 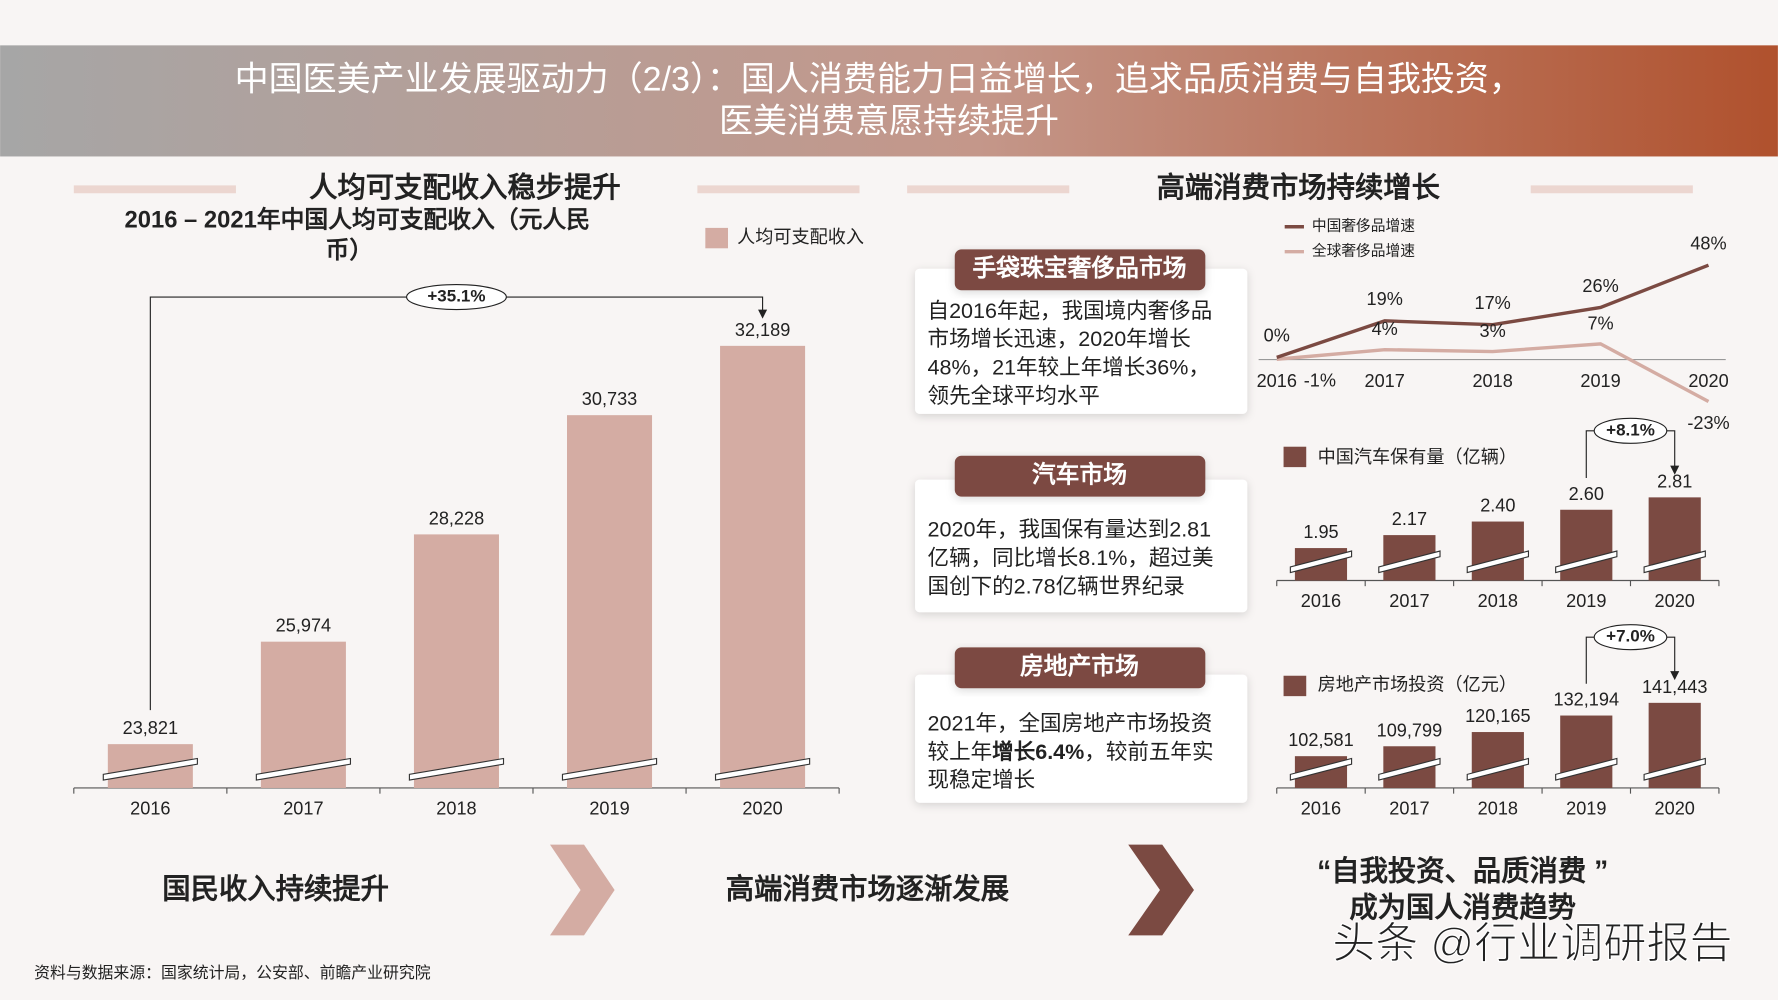 I want to click on value-label: 1.95, so click(x=1320, y=532).